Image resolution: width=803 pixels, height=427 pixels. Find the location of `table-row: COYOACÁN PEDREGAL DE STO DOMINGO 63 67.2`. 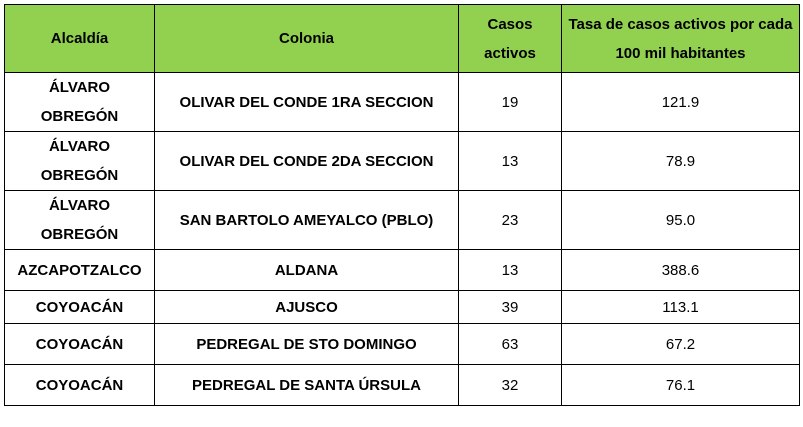

table-row: COYOACÁN PEDREGAL DE STO DOMINGO 63 67.2 is located at coordinates (402, 344).